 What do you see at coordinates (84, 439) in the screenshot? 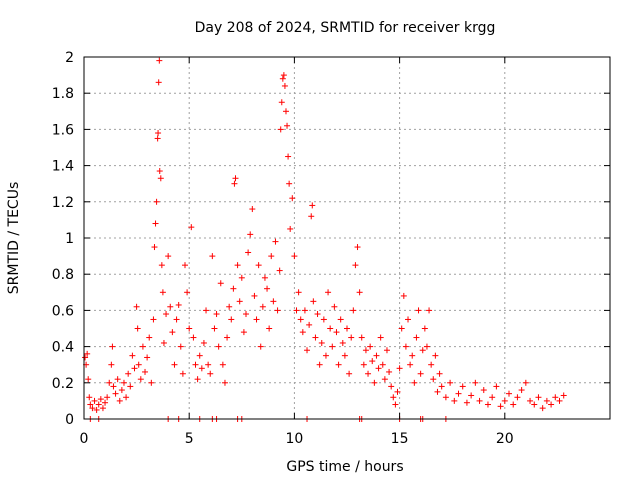
I see `x-tick-label: 0` at bounding box center [84, 439].